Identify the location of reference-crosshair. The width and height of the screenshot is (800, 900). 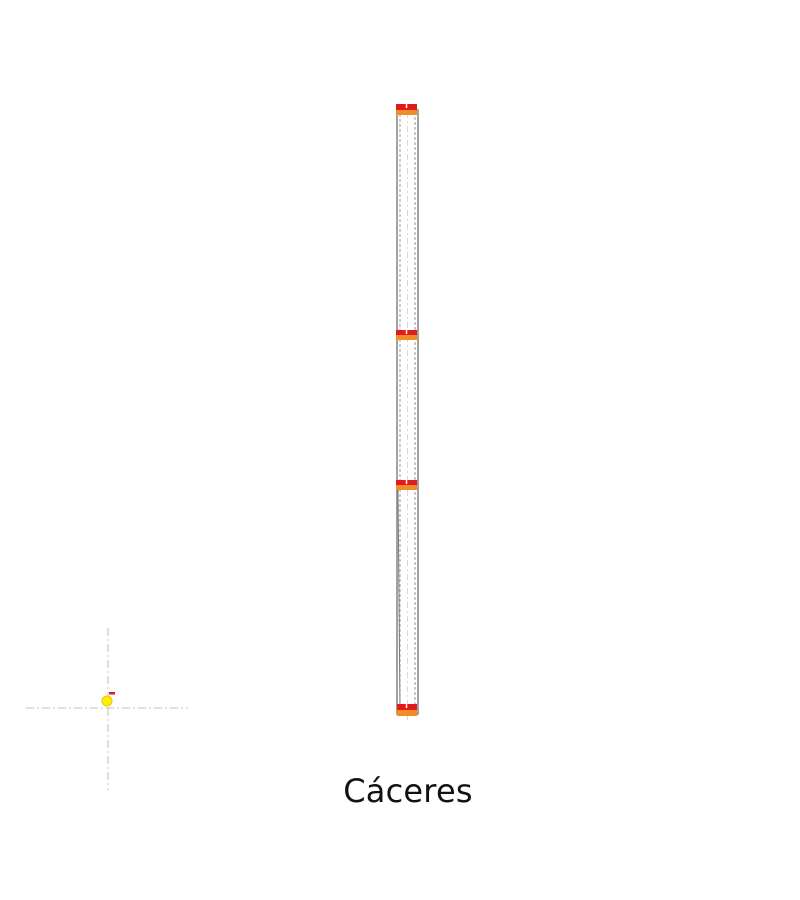
(107, 709).